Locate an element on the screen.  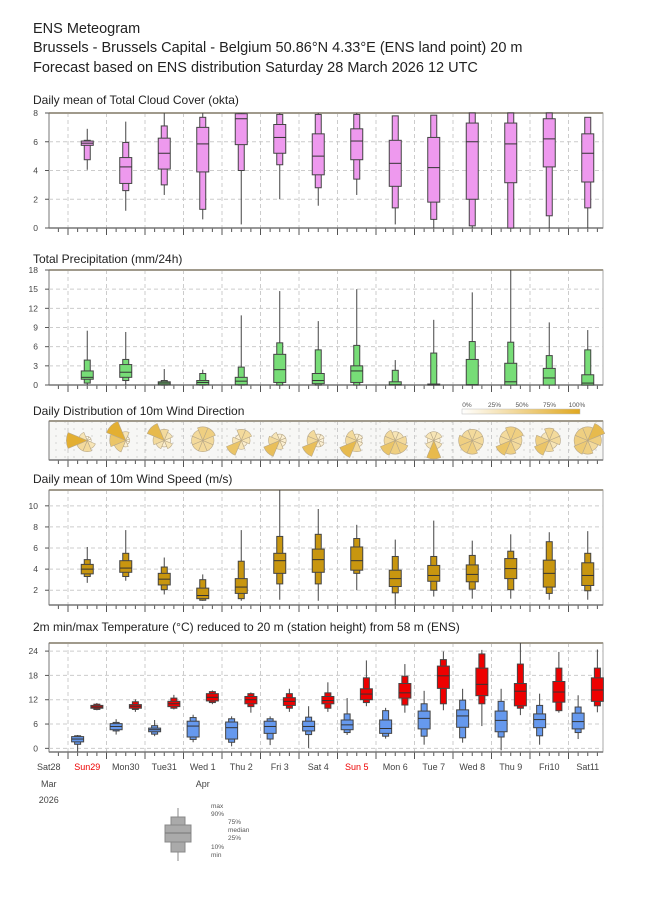
p10-p90-box is located at coordinates (434, 369).